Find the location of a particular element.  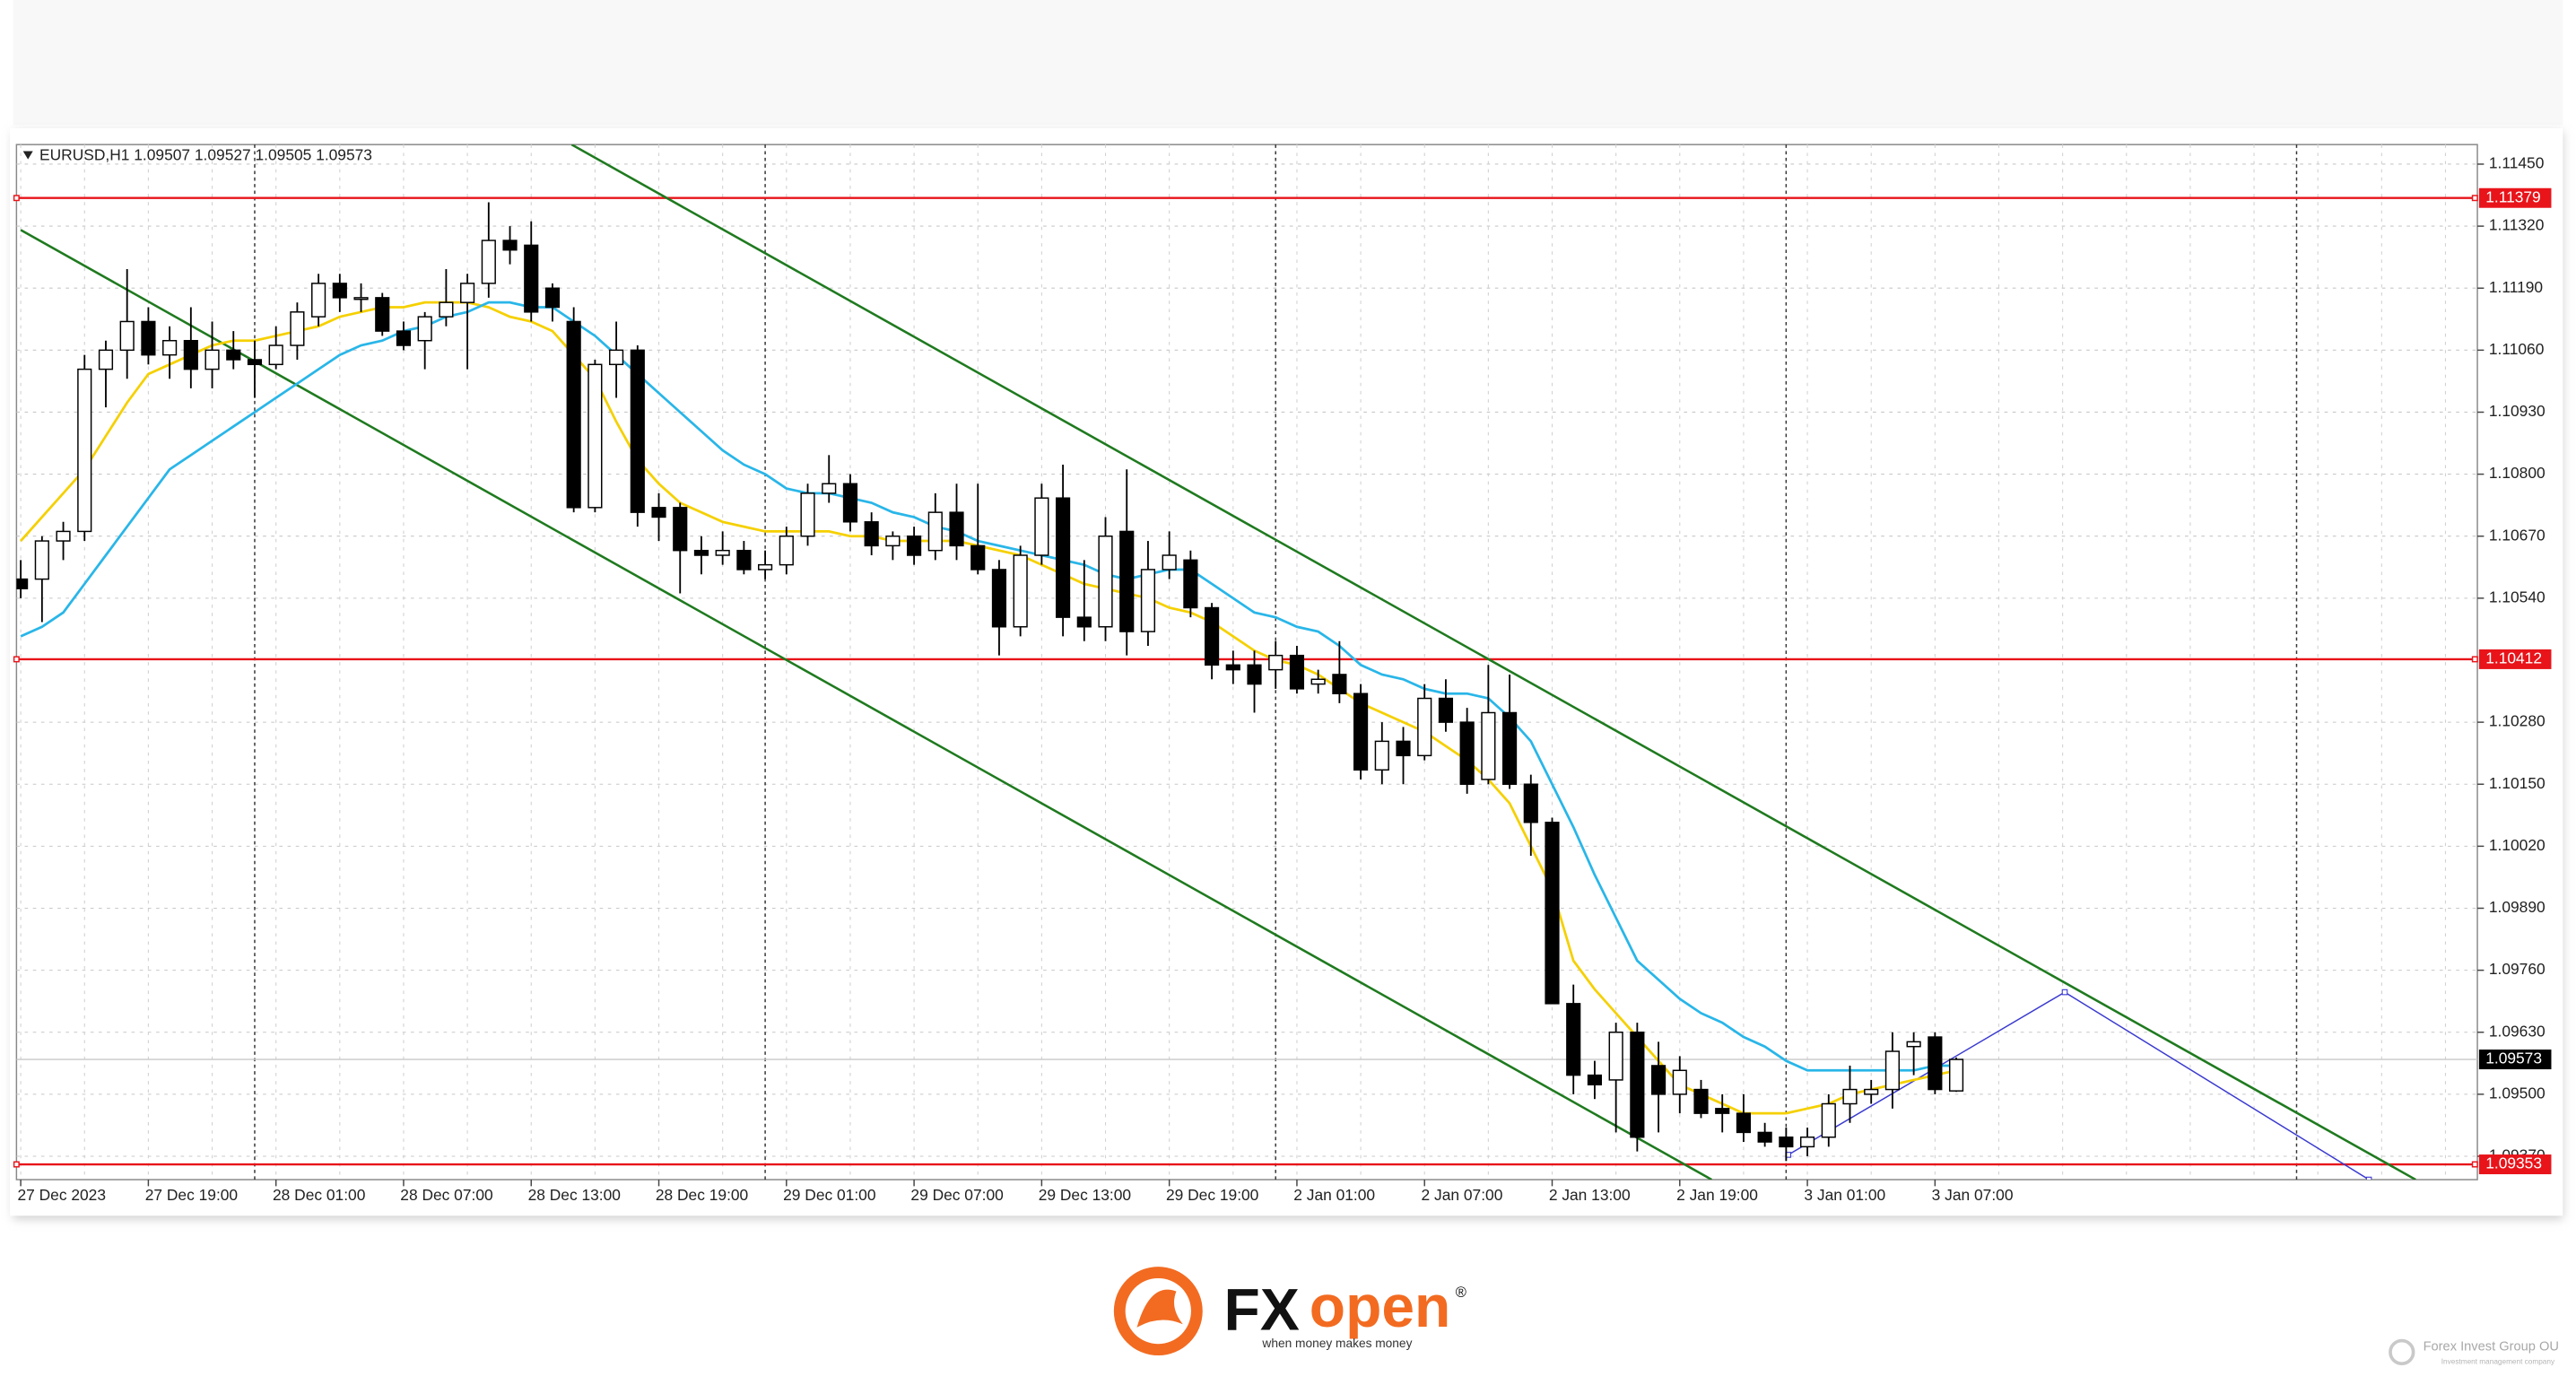

level-box is located at coordinates (2515, 659).